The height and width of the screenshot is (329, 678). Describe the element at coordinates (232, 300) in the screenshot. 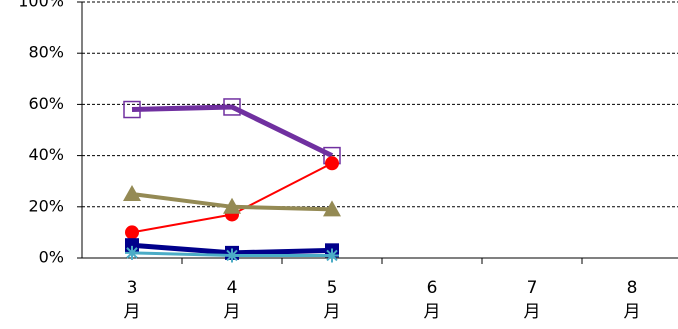

I see `x-tick-label: 4 月` at that location.